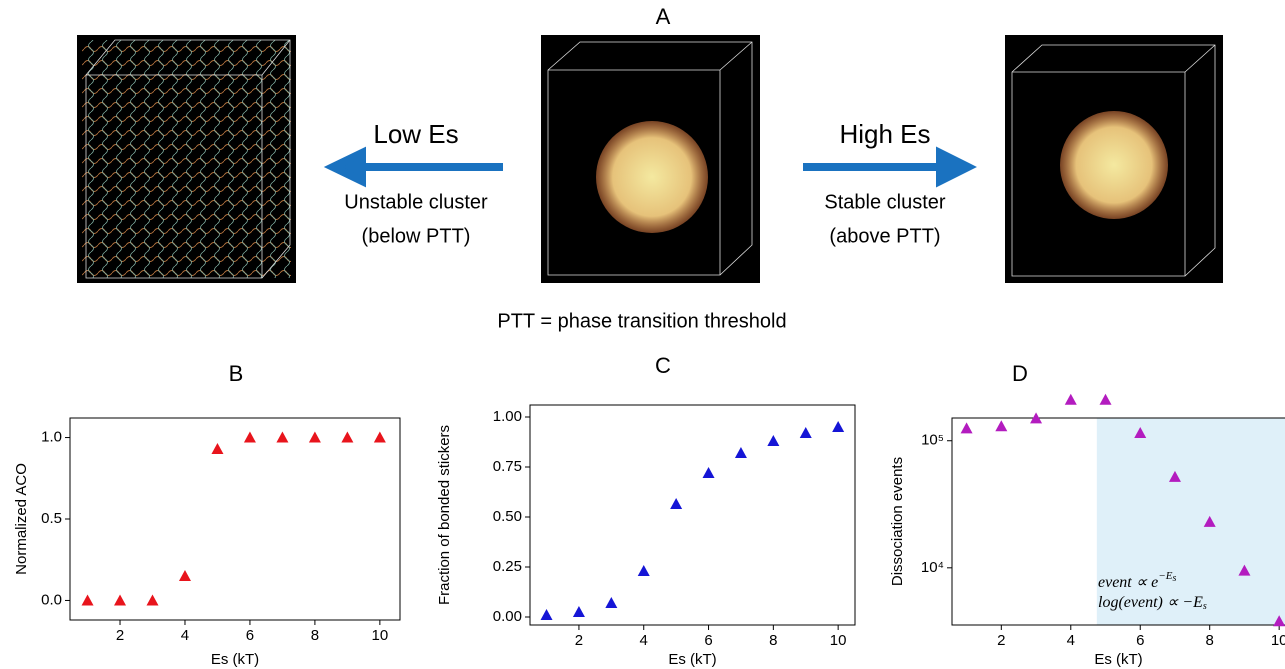 This screenshot has width=1285, height=669. Describe the element at coordinates (885, 202) in the screenshot. I see `caption: Stable cluster` at that location.